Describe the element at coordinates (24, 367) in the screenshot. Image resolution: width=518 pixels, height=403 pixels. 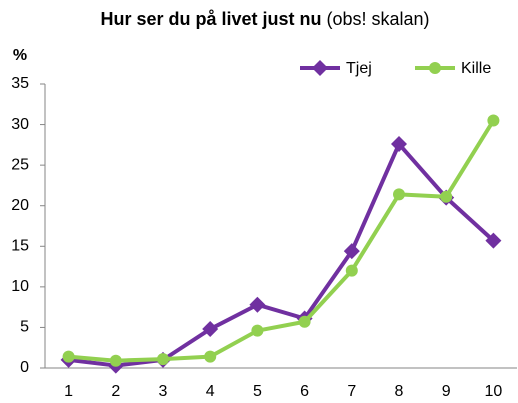
I see `y-tick-label: 0` at that location.